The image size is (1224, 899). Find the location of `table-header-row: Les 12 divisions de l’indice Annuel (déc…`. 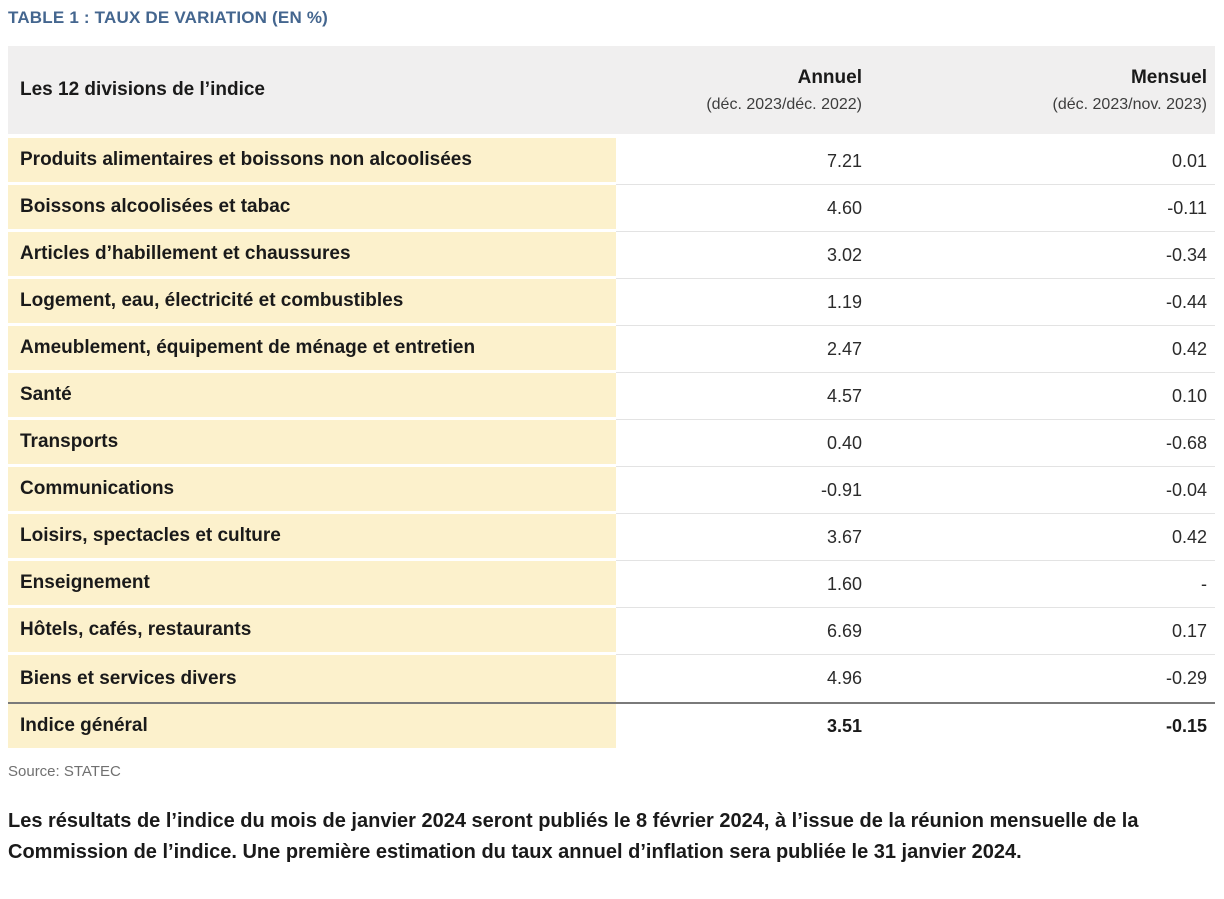

table-header-row: Les 12 divisions de l’indice Annuel (déc… is located at coordinates (611, 90).